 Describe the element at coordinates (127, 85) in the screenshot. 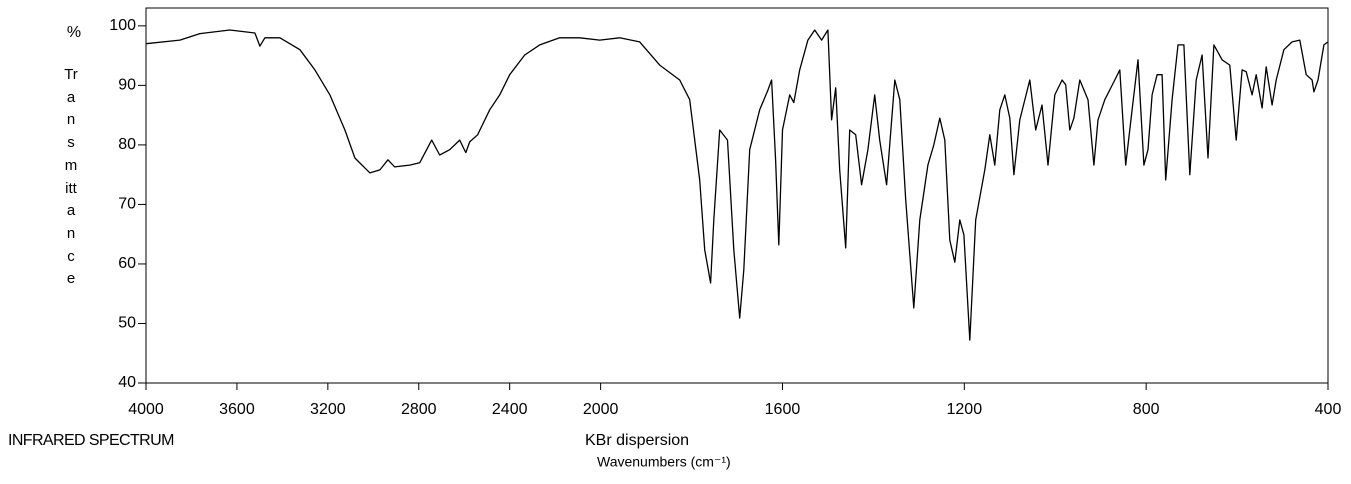

I see `y-tick-label: 90` at that location.